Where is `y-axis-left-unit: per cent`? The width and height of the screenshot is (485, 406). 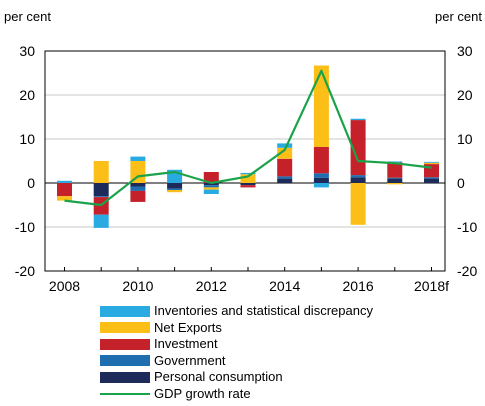
y-axis-left-unit: per cent is located at coordinates (27, 16).